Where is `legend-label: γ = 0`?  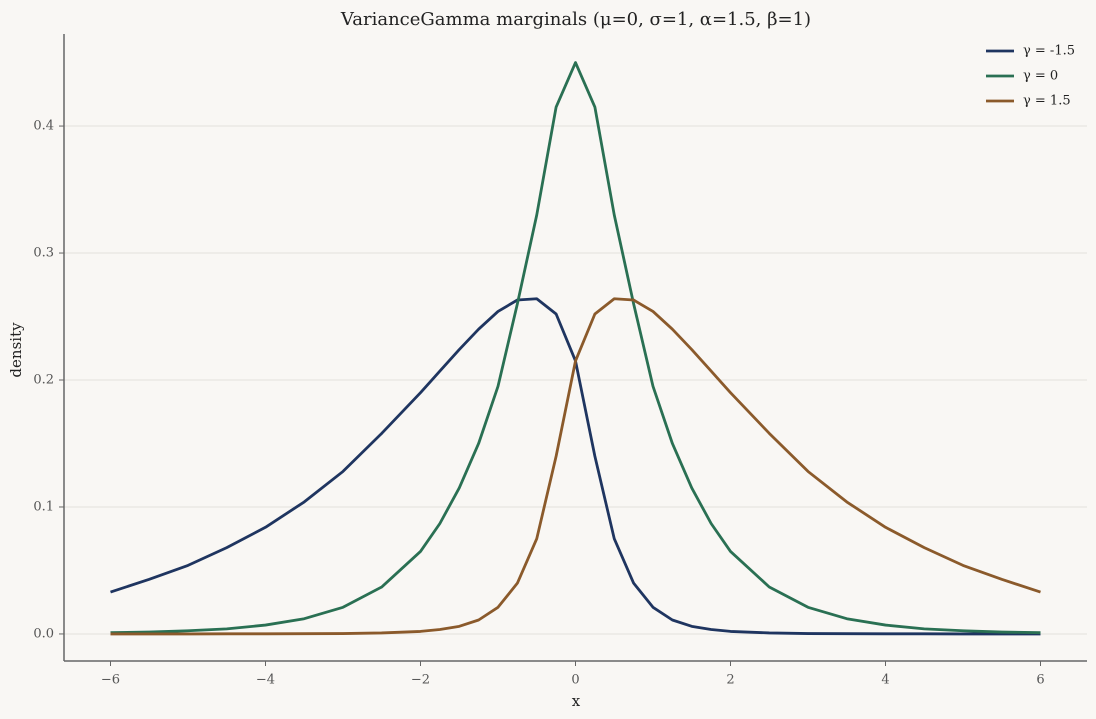 legend-label: γ = 0 is located at coordinates (1040, 76).